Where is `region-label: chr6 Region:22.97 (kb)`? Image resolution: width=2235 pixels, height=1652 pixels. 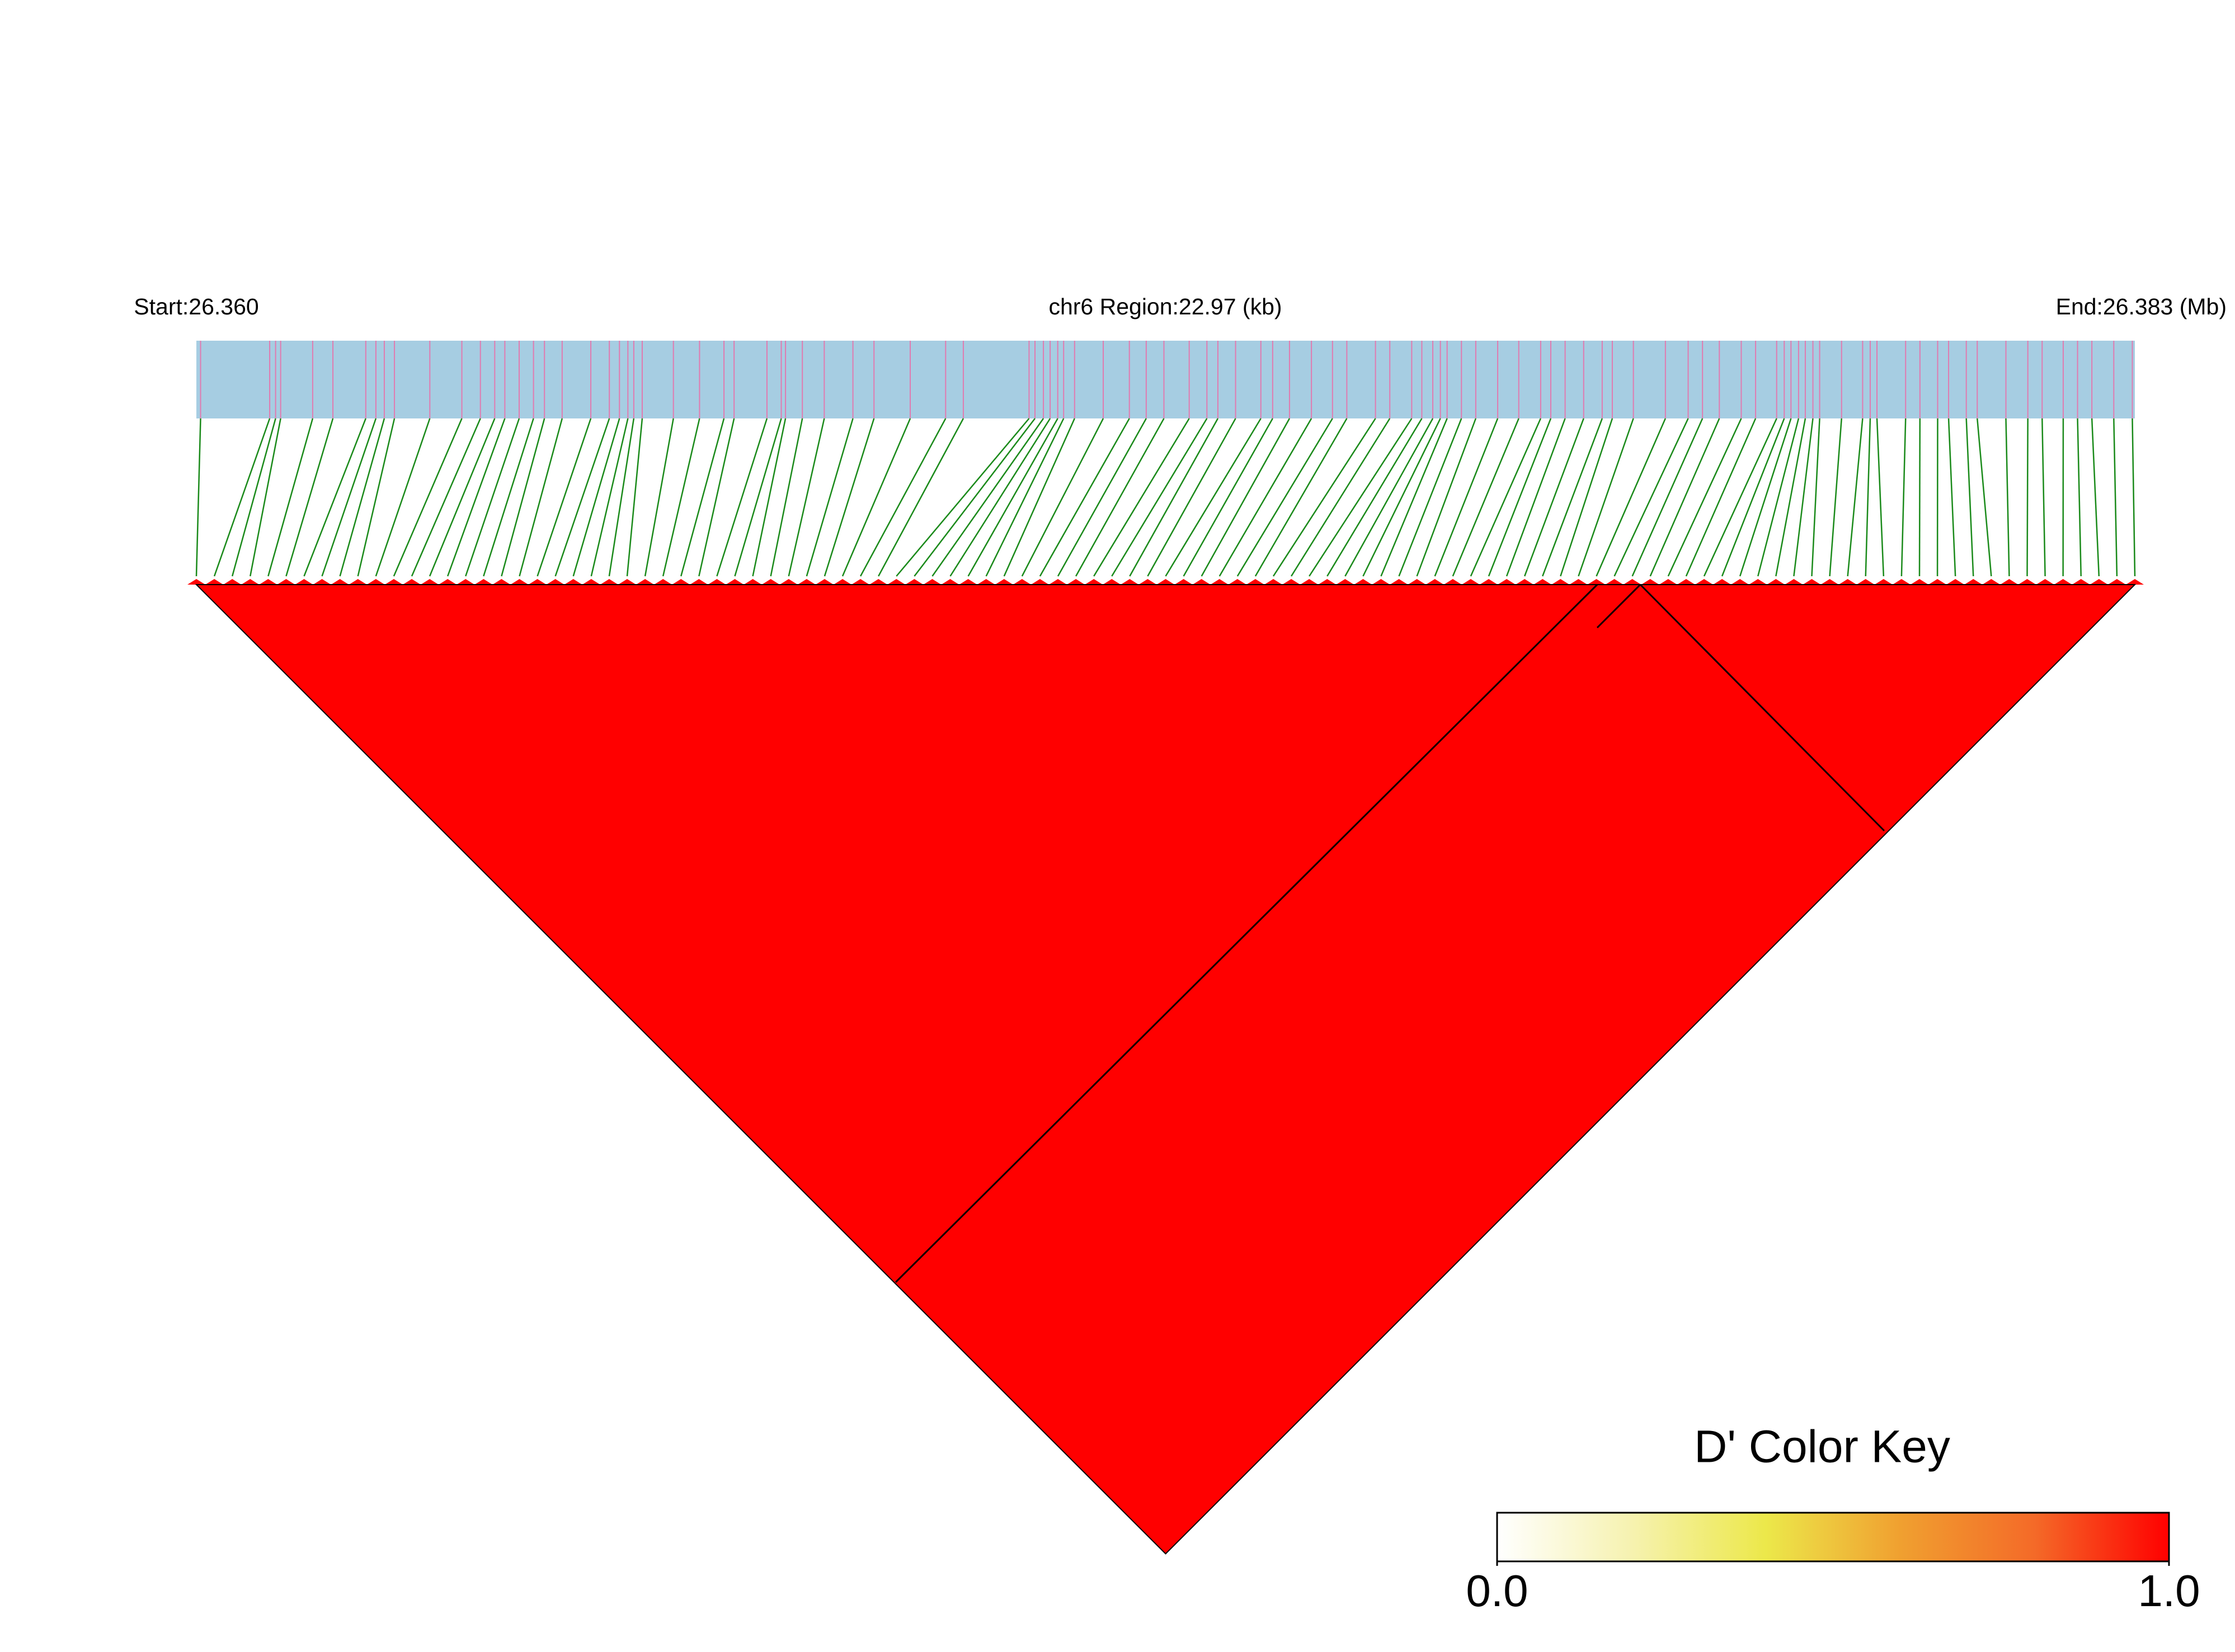 region-label: chr6 Region:22.97 (kb) is located at coordinates (1165, 306).